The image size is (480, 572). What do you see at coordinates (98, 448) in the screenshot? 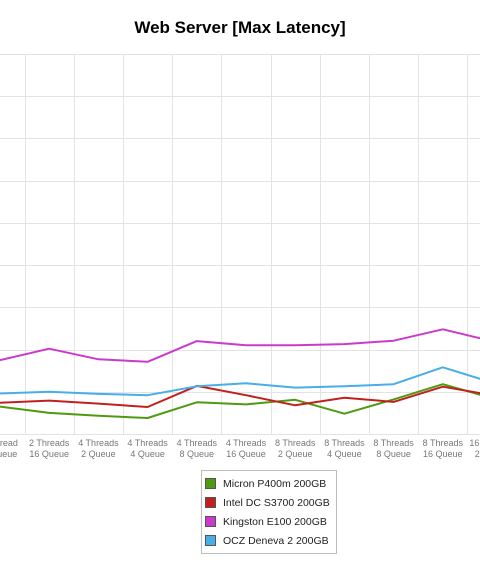
I see `x-tick-label: 4 Threads 2 Queue` at bounding box center [98, 448].